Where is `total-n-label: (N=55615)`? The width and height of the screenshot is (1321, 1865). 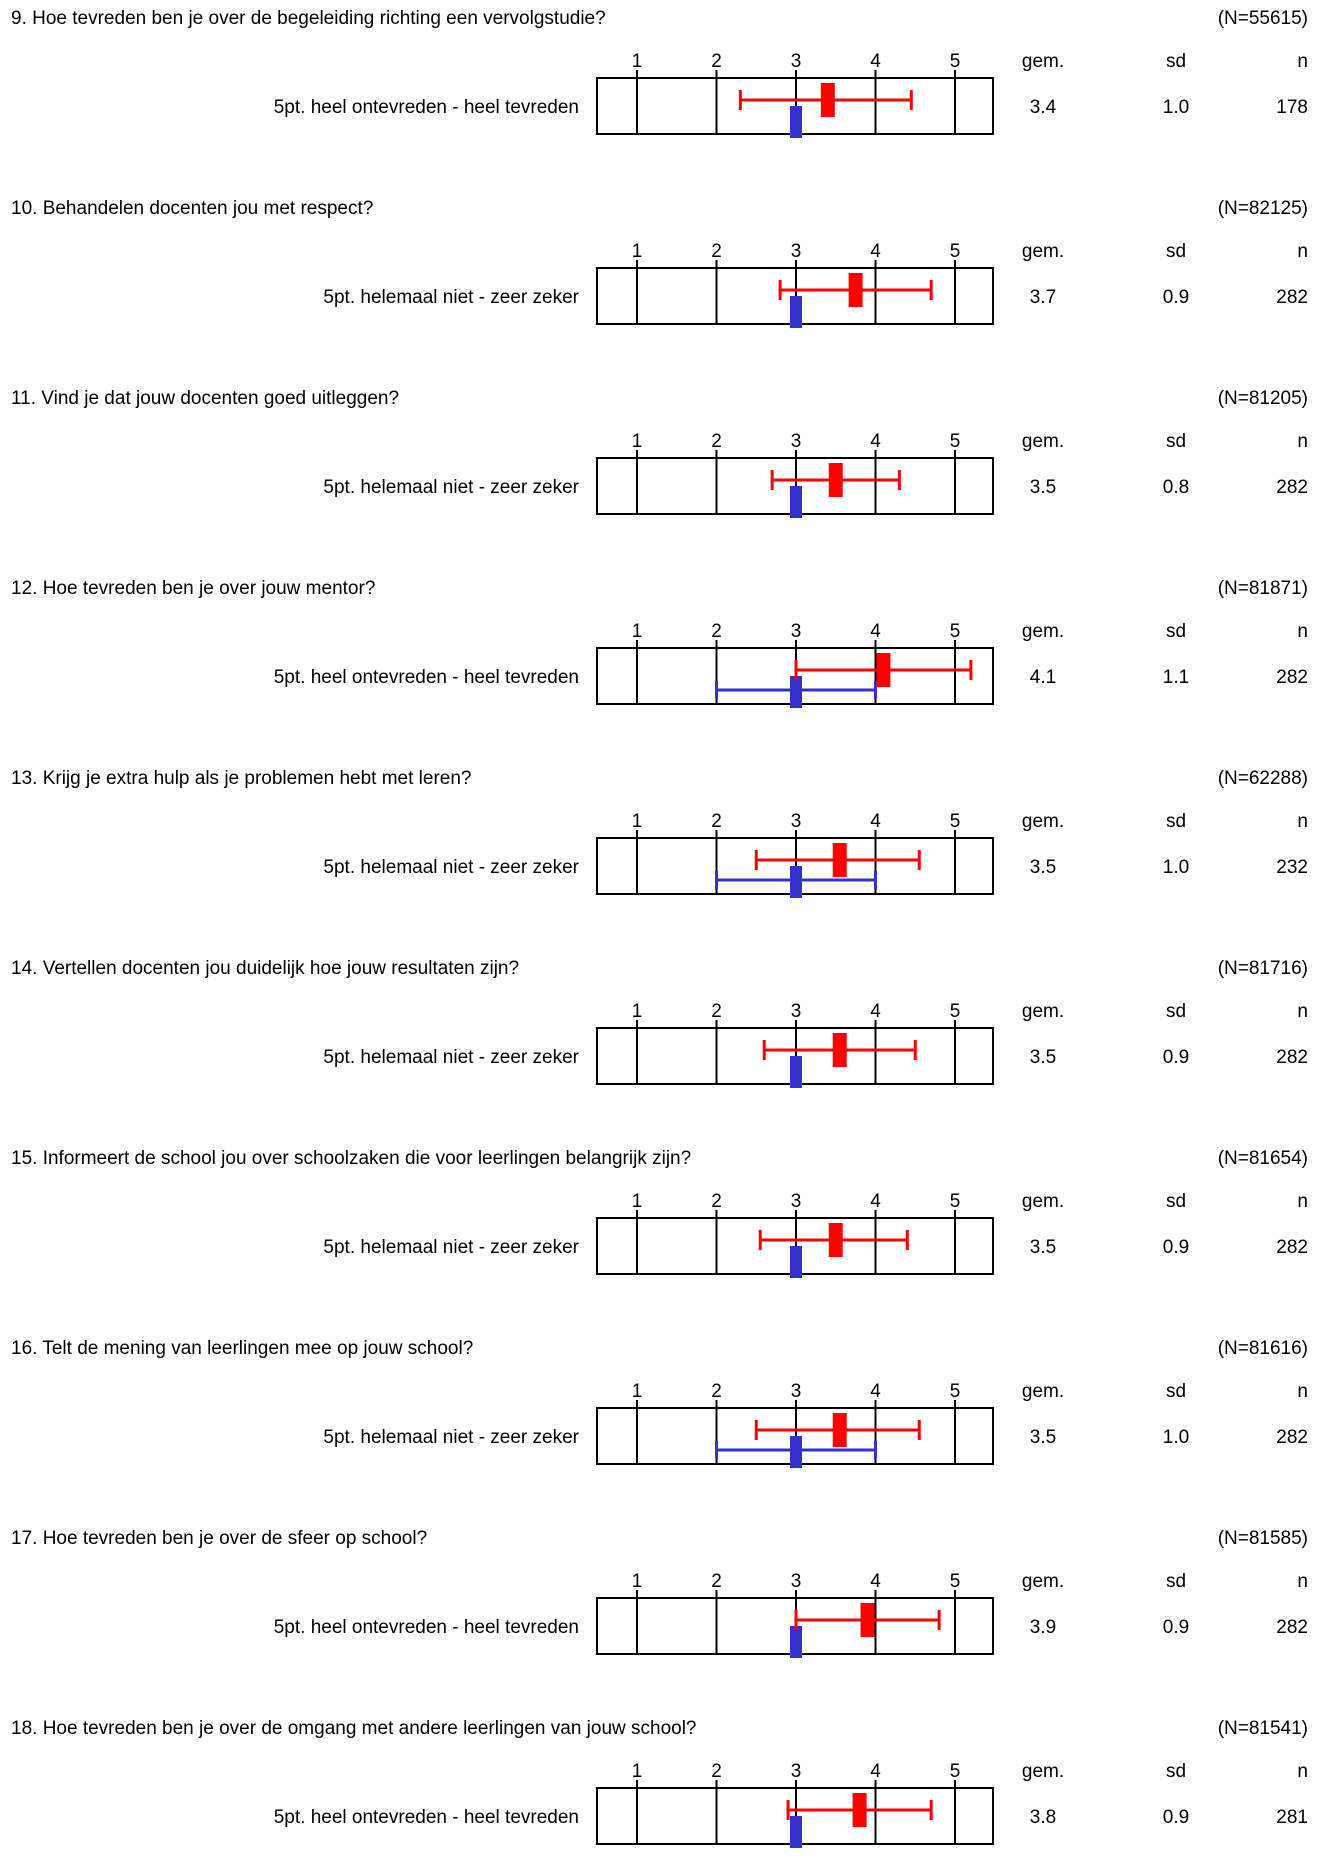 total-n-label: (N=55615) is located at coordinates (1263, 18).